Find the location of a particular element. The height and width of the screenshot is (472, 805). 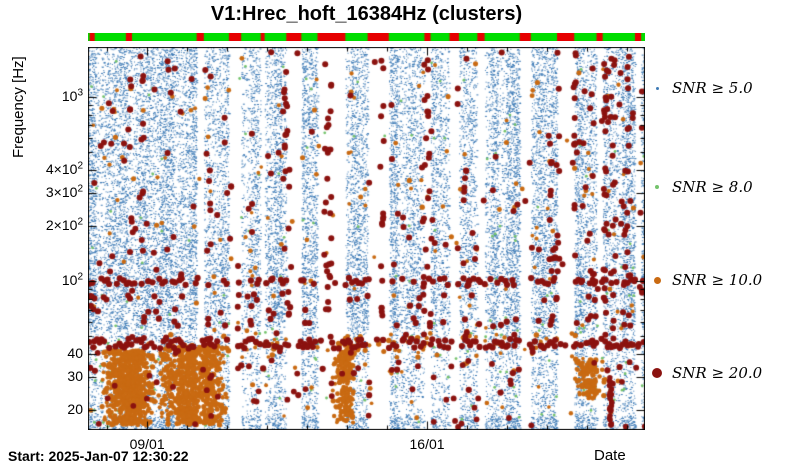

legend-label: SNR ≥ 10.0 is located at coordinates (717, 280).